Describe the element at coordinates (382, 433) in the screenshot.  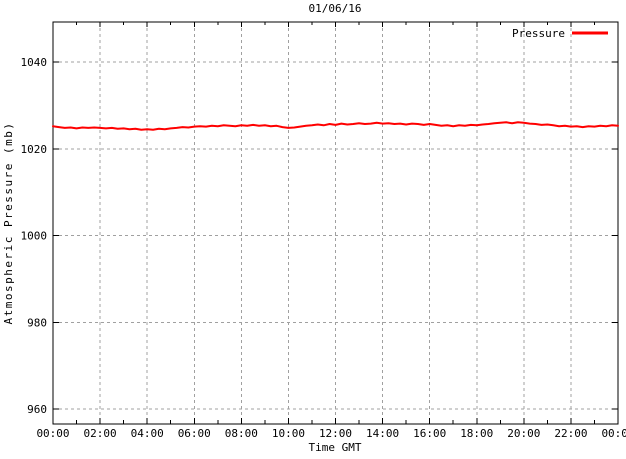
I see `x-tick-label: 14:00` at that location.